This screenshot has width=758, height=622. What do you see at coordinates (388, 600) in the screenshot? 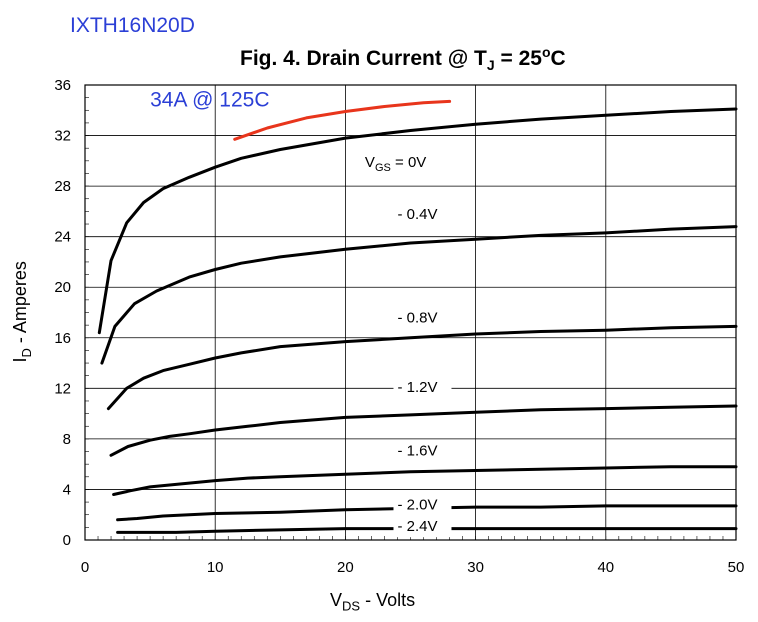
I see `xlabel-suffix: - Volts` at bounding box center [388, 600].